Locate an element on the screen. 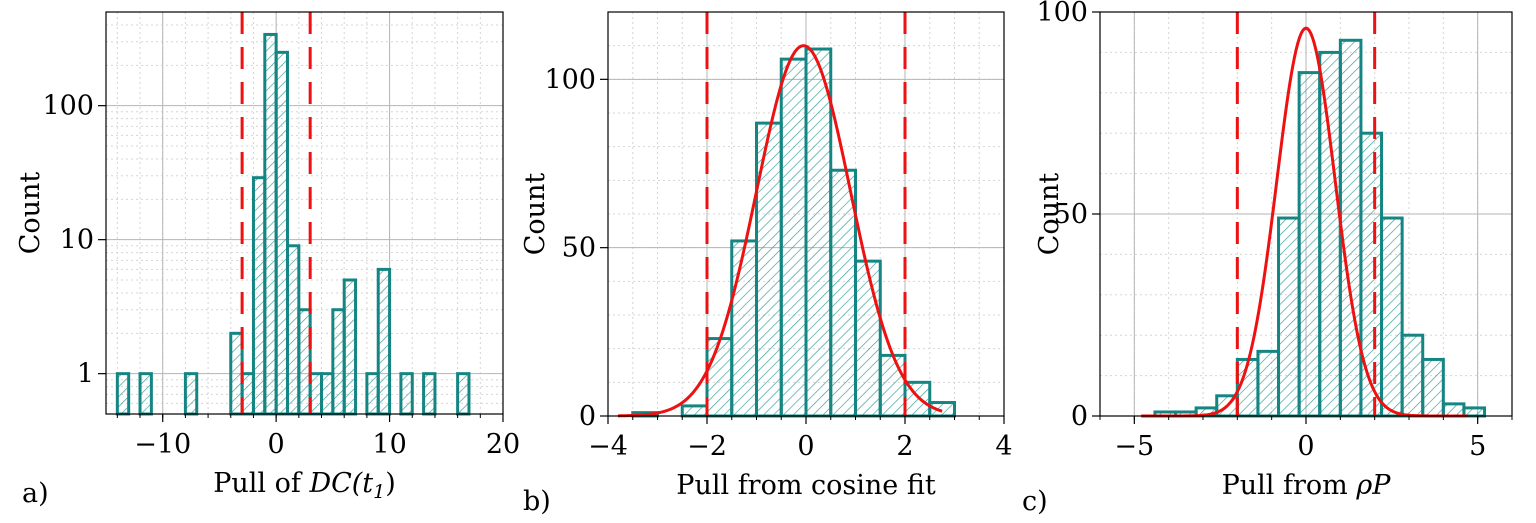  x-axis-label: Pull of DC(t1) is located at coordinates (304, 485).